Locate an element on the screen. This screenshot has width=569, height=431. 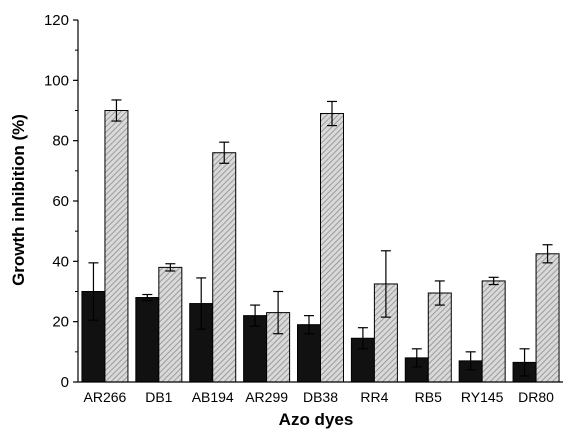
x-tick-label-ar266: AR266 is located at coordinates (105, 397).